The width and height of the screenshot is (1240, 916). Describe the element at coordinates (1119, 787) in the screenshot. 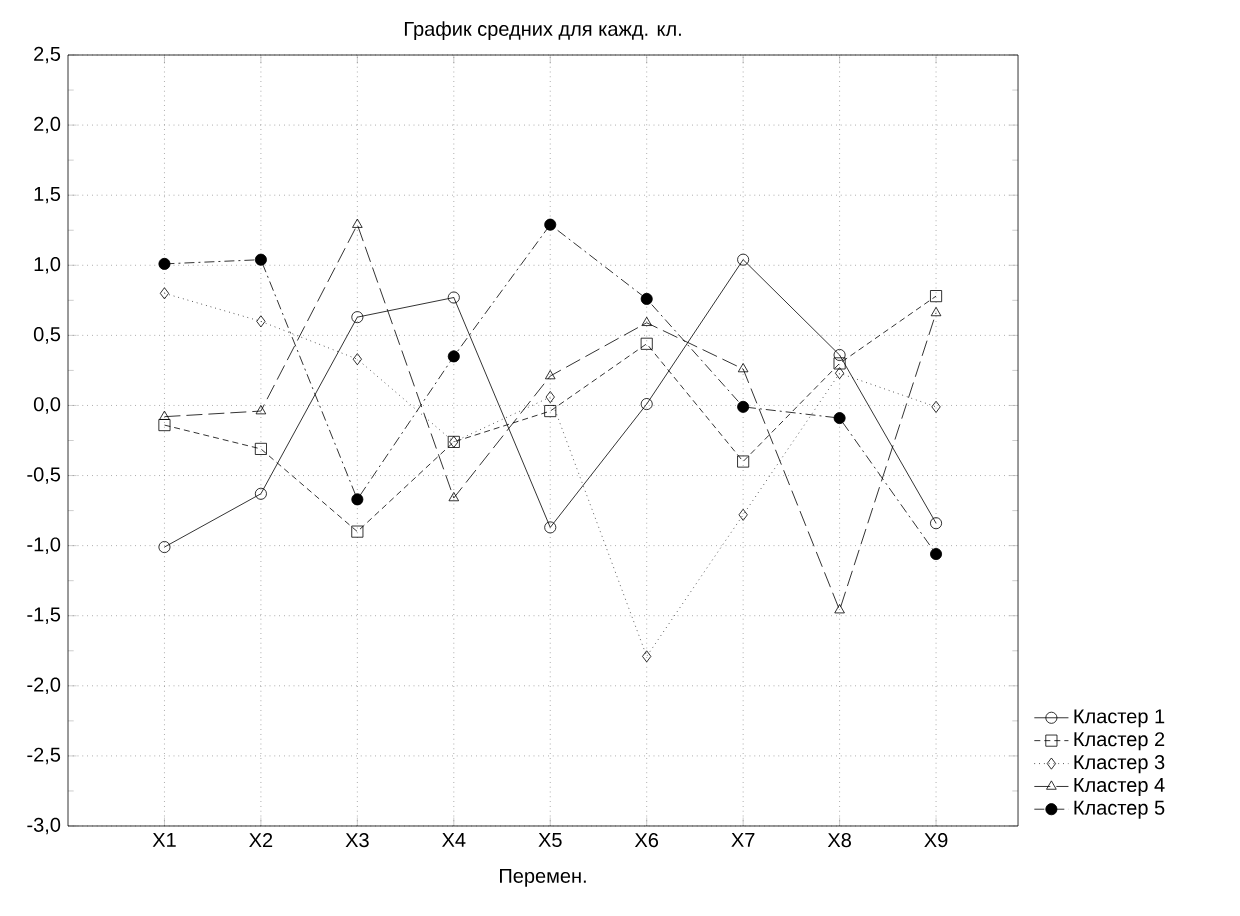

I see `legend-label: Кластер 4` at that location.